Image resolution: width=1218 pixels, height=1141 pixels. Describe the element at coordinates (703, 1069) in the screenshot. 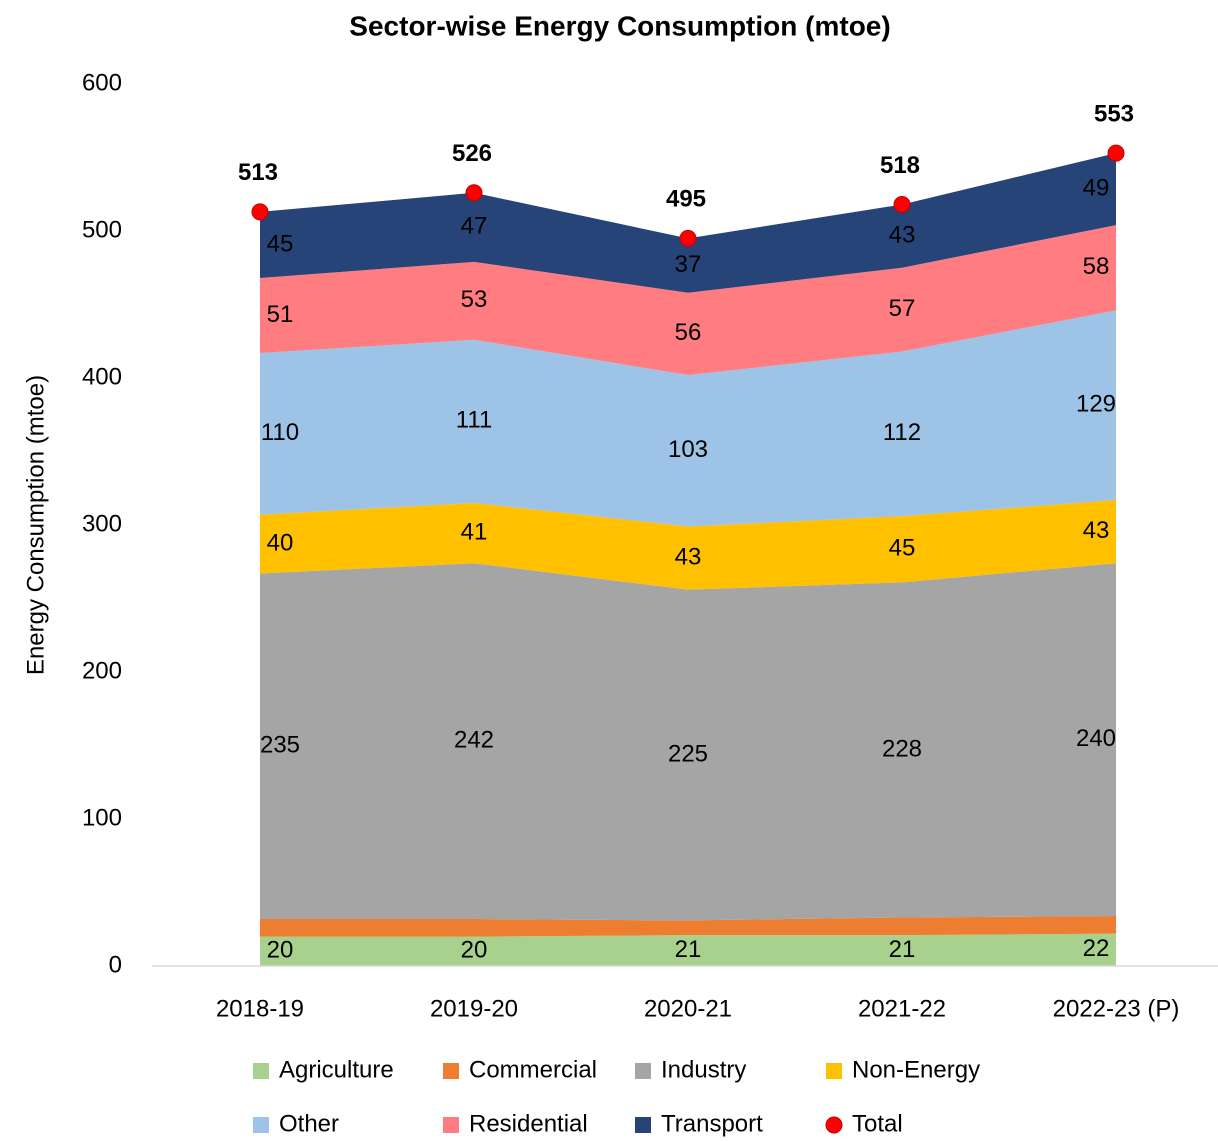

I see `legend-label: Industry` at that location.